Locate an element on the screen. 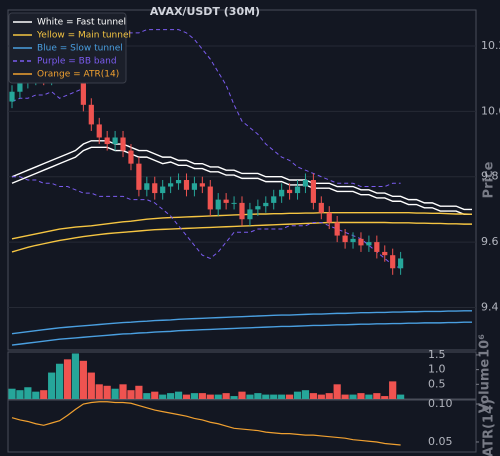 Image resolution: width=500 pixels, height=456 pixels. legend-label: Orange = ATR(14) is located at coordinates (78, 75).